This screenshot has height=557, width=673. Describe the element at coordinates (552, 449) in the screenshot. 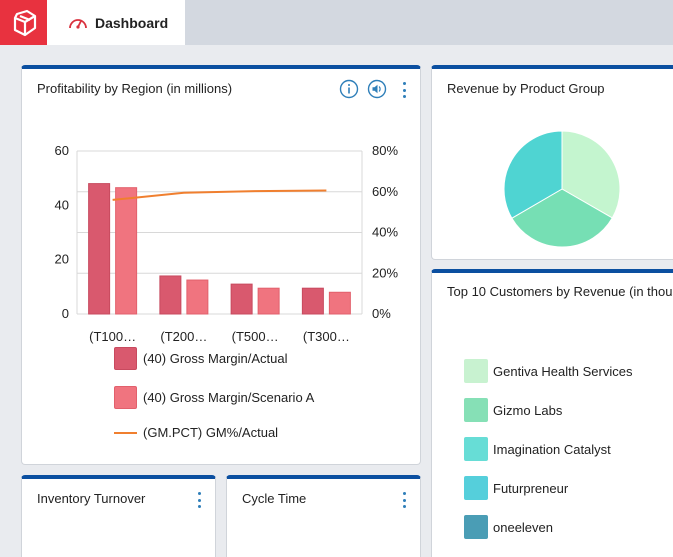

I see `legend-label: Imagination Catalyst` at that location.